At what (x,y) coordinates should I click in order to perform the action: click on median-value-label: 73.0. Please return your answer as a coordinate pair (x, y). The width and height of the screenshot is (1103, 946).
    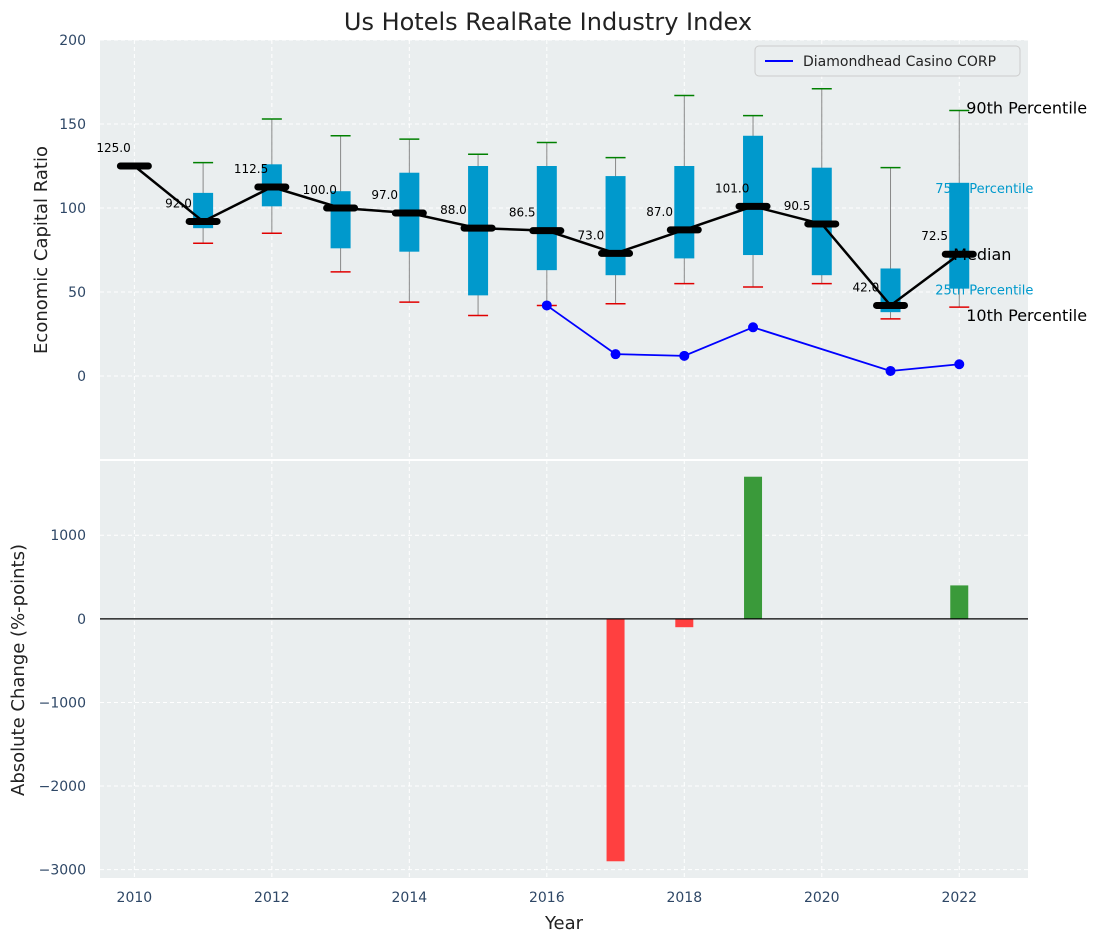
    Looking at the image, I should click on (591, 235).